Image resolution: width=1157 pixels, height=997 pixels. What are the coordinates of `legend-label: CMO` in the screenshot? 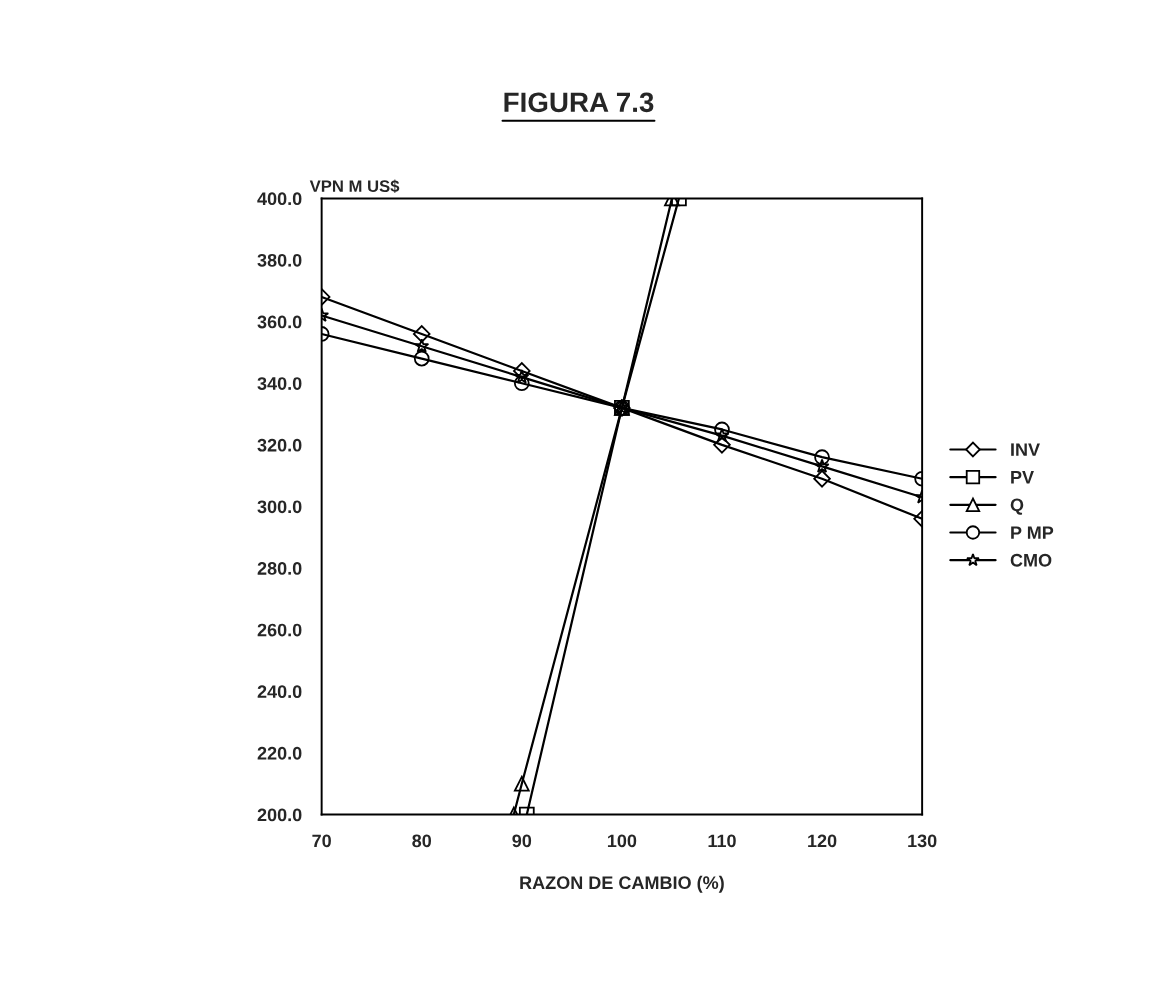 It's located at (1031, 560).